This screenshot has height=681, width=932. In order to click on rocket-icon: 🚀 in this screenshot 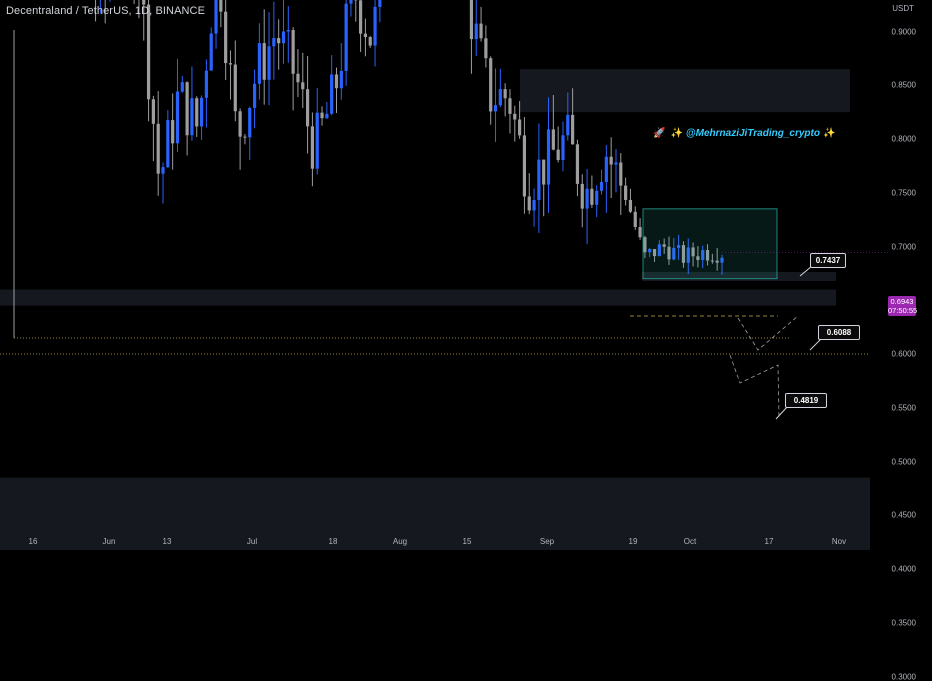, I will do `click(659, 133)`.